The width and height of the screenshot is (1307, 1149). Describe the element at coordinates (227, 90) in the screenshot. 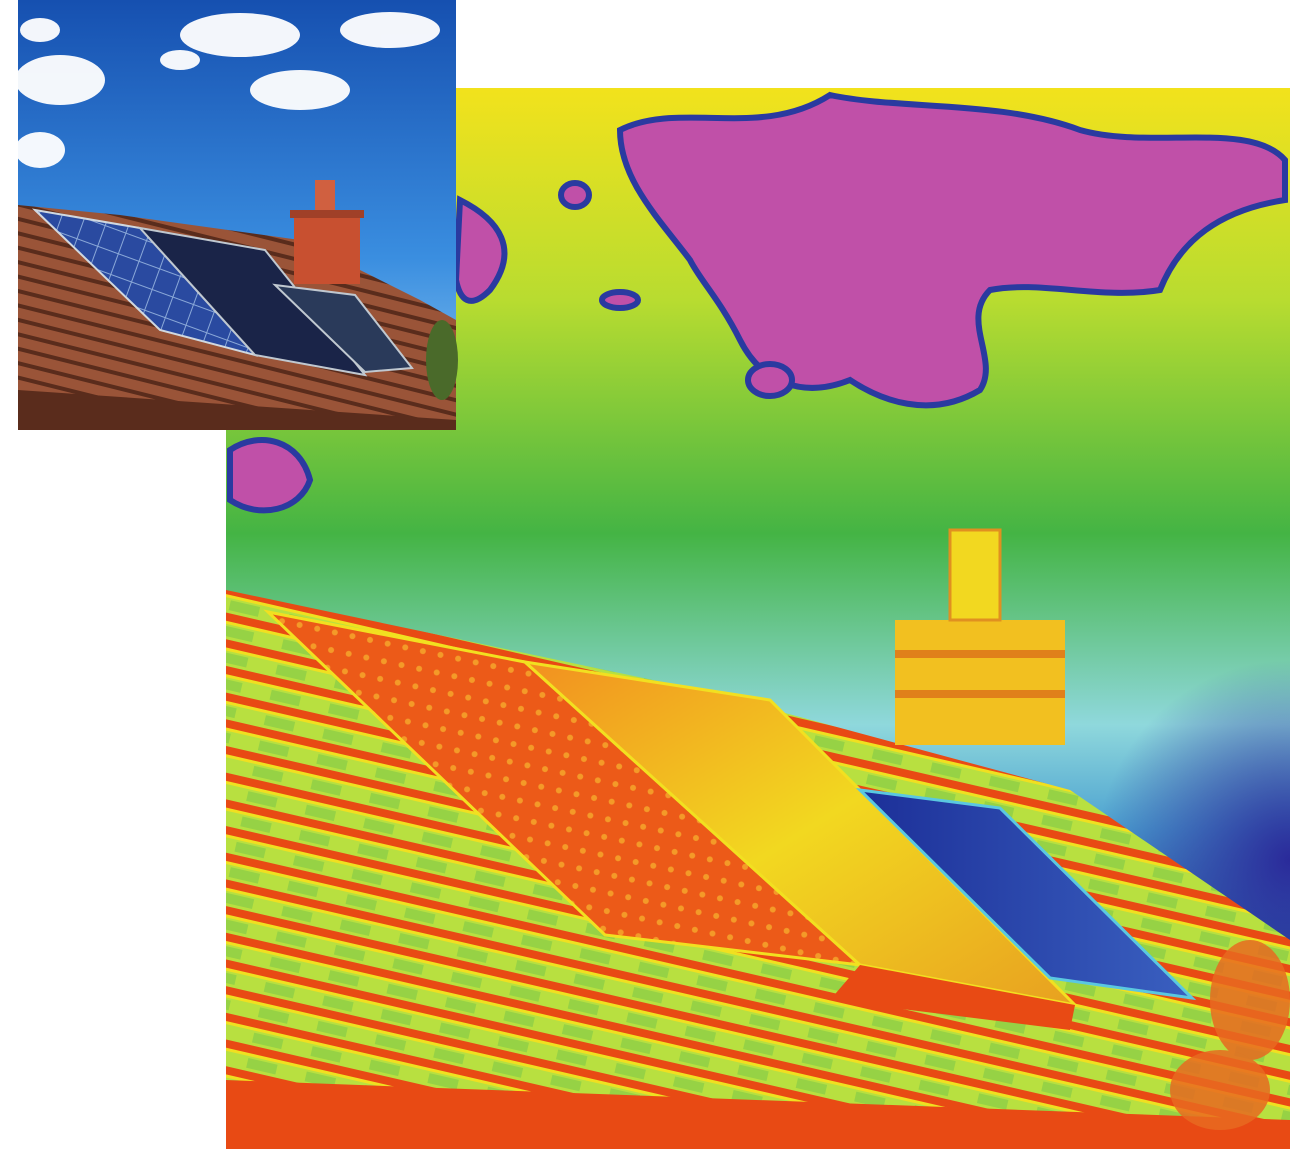

I see `clouds` at that location.